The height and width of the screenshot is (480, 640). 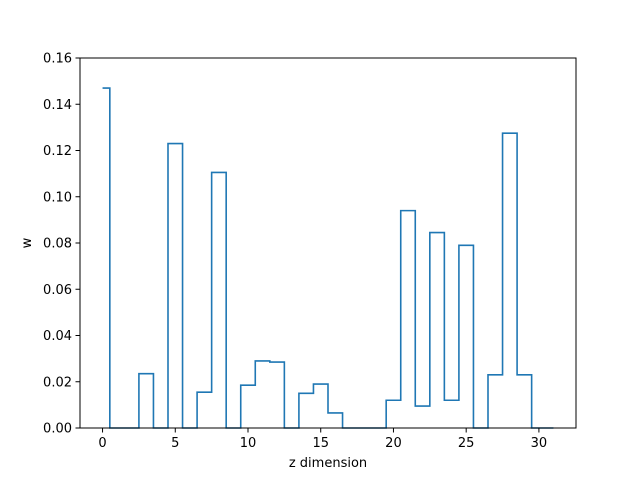 I want to click on x-tick-label: 20, so click(x=393, y=443).